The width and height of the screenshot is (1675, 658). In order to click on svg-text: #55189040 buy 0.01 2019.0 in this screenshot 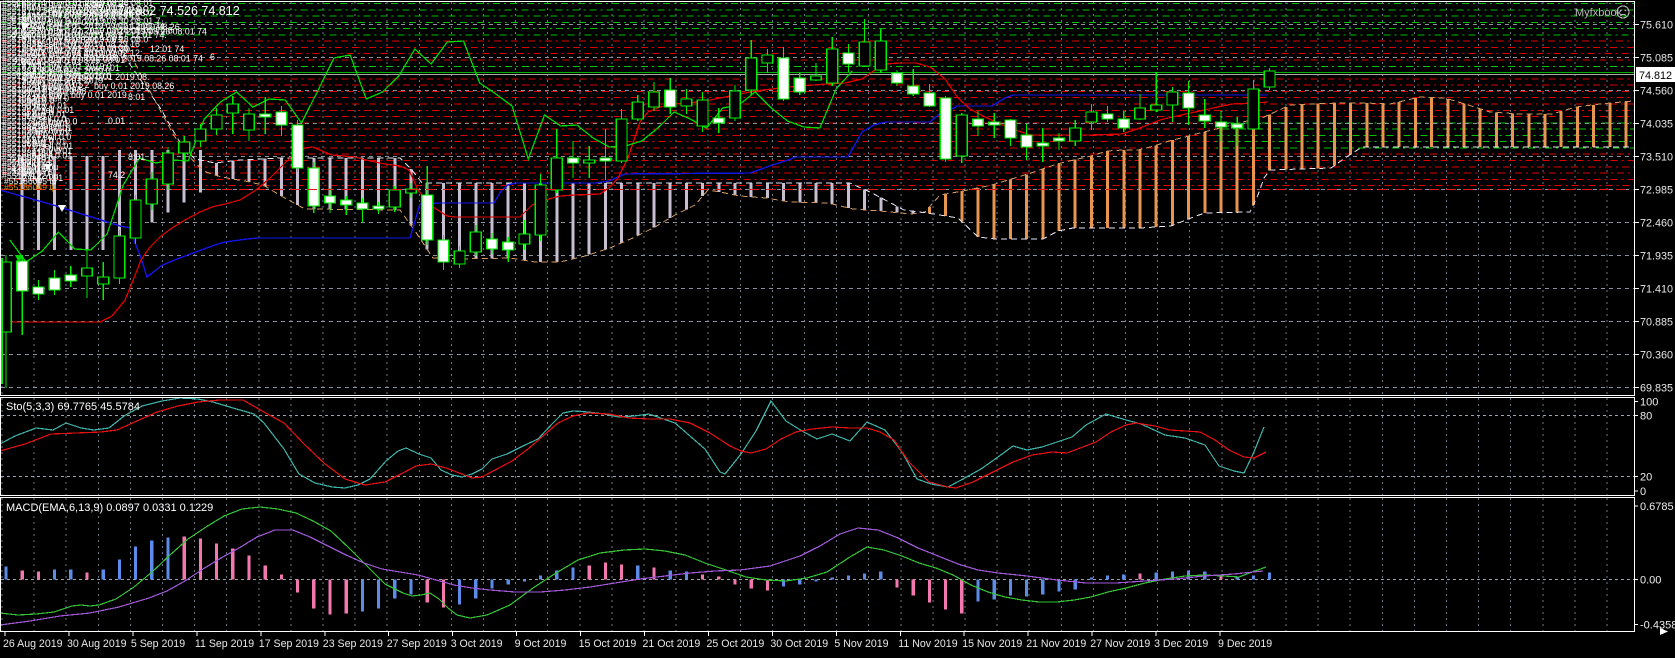, I will do `click(57, 76)`.